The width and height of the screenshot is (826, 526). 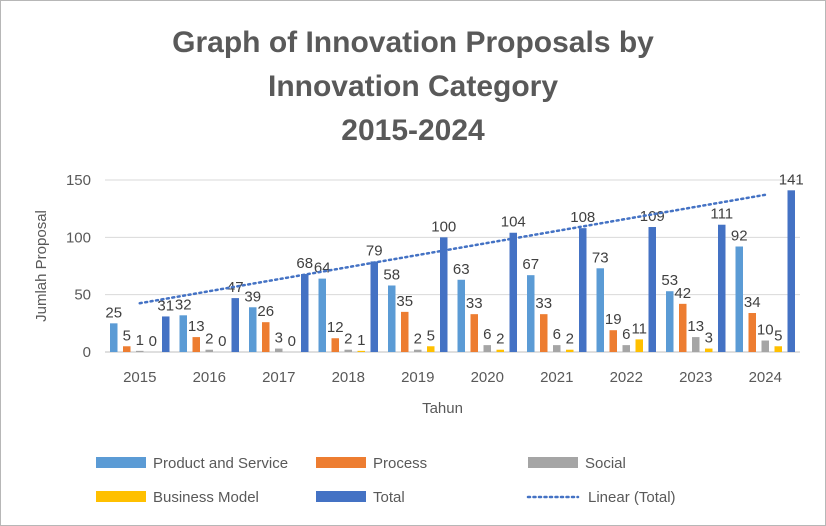 What do you see at coordinates (442, 408) in the screenshot?
I see `x-axis-title: Tahun` at bounding box center [442, 408].